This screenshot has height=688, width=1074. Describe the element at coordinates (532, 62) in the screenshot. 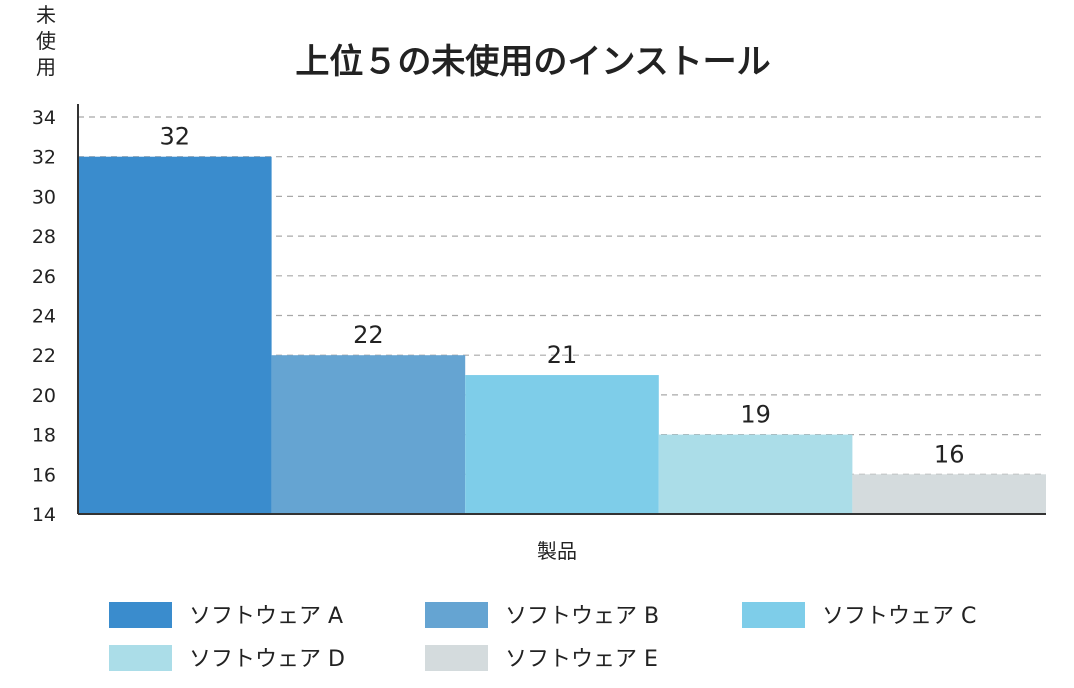

I see `chart-title: 上位５の未使用のインストール` at that location.